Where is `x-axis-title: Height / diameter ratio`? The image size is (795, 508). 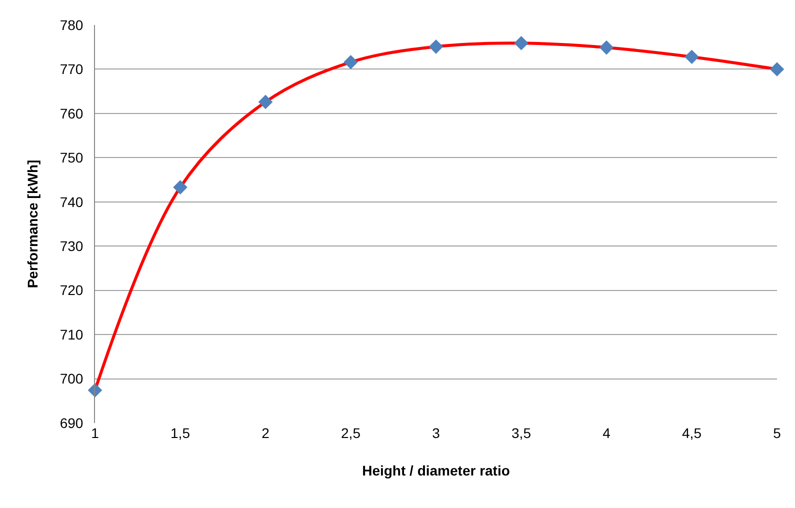
x-axis-title: Height / diameter ratio is located at coordinates (436, 470).